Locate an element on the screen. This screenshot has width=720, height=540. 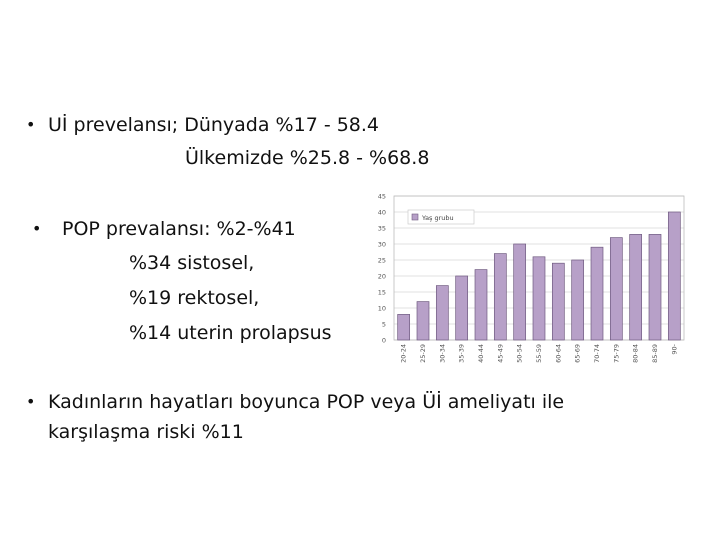
y-tick-label: 35 is located at coordinates (382, 229).